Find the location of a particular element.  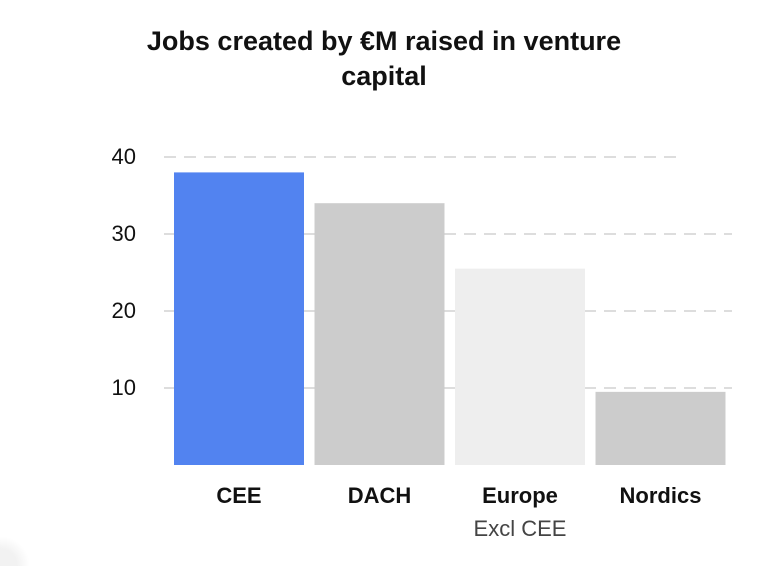

bar-cee is located at coordinates (239, 318).